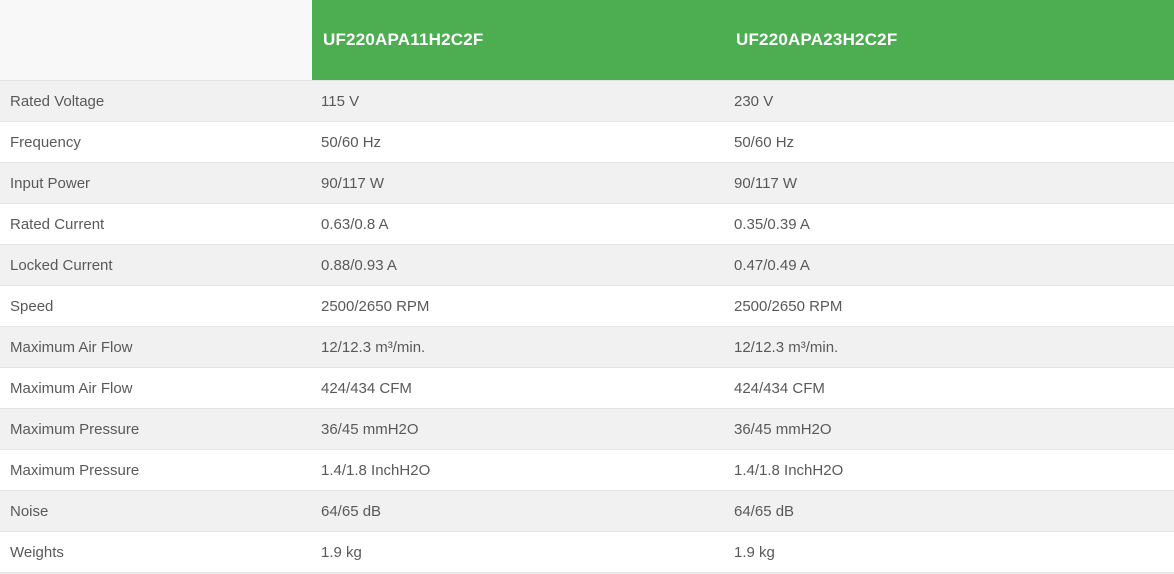 Image resolution: width=1174 pixels, height=574 pixels. What do you see at coordinates (156, 100) in the screenshot?
I see `spec-label: Rated Voltage` at bounding box center [156, 100].